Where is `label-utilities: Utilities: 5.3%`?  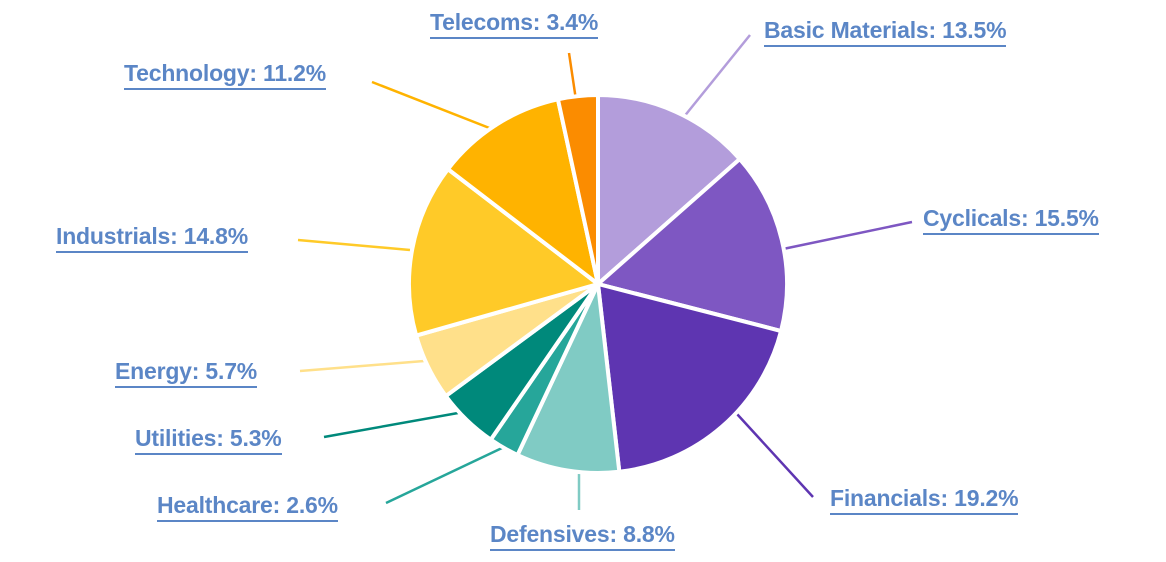 label-utilities: Utilities: 5.3% is located at coordinates (208, 439).